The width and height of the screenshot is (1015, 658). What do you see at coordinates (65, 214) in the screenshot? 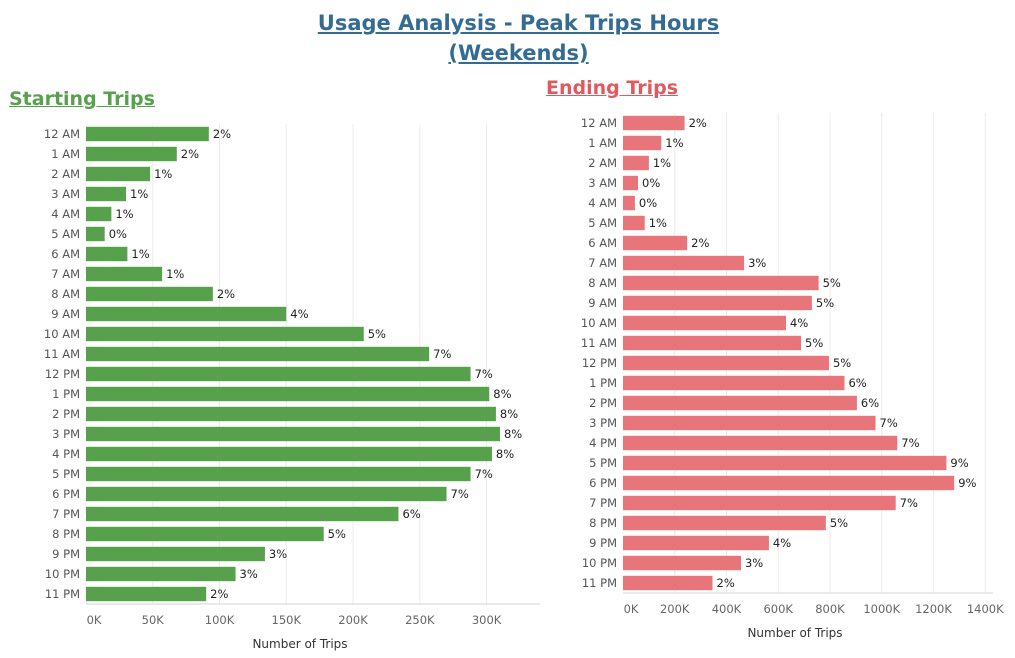
I see `starting-category-label: 4 AM` at bounding box center [65, 214].